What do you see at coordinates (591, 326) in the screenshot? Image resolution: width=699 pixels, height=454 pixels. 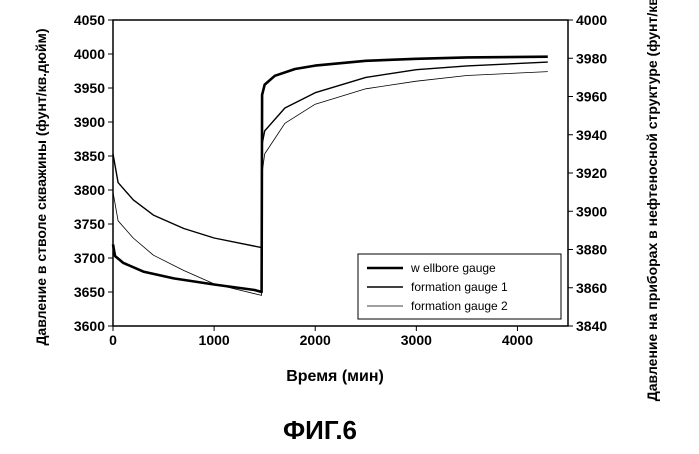 I see `right-y-tick-label: 3840` at bounding box center [591, 326].